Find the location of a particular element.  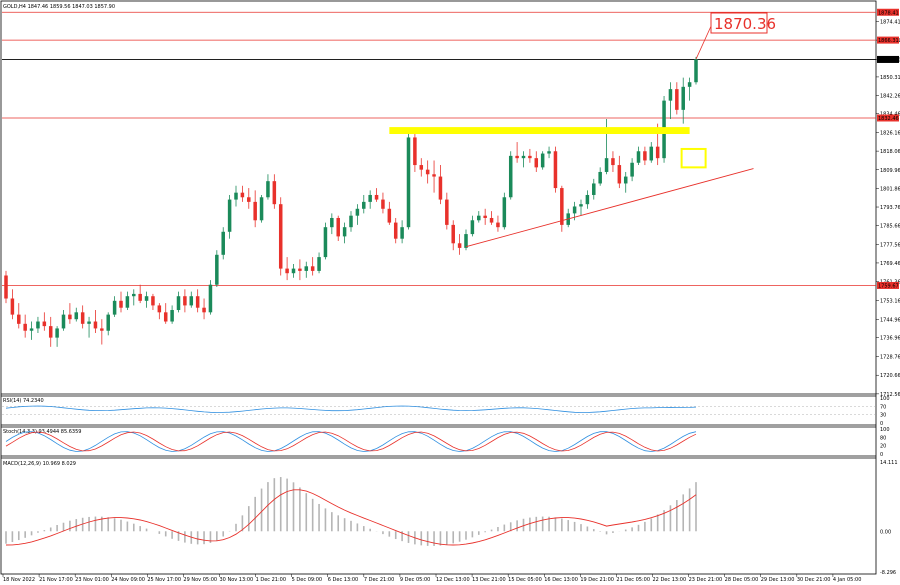

y-tick-label: 1801.86 is located at coordinates (890, 189).